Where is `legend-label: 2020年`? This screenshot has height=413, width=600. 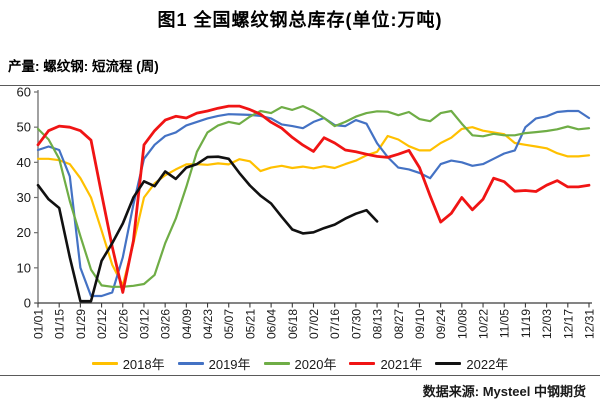
legend-label: 2020年 is located at coordinates (315, 364).